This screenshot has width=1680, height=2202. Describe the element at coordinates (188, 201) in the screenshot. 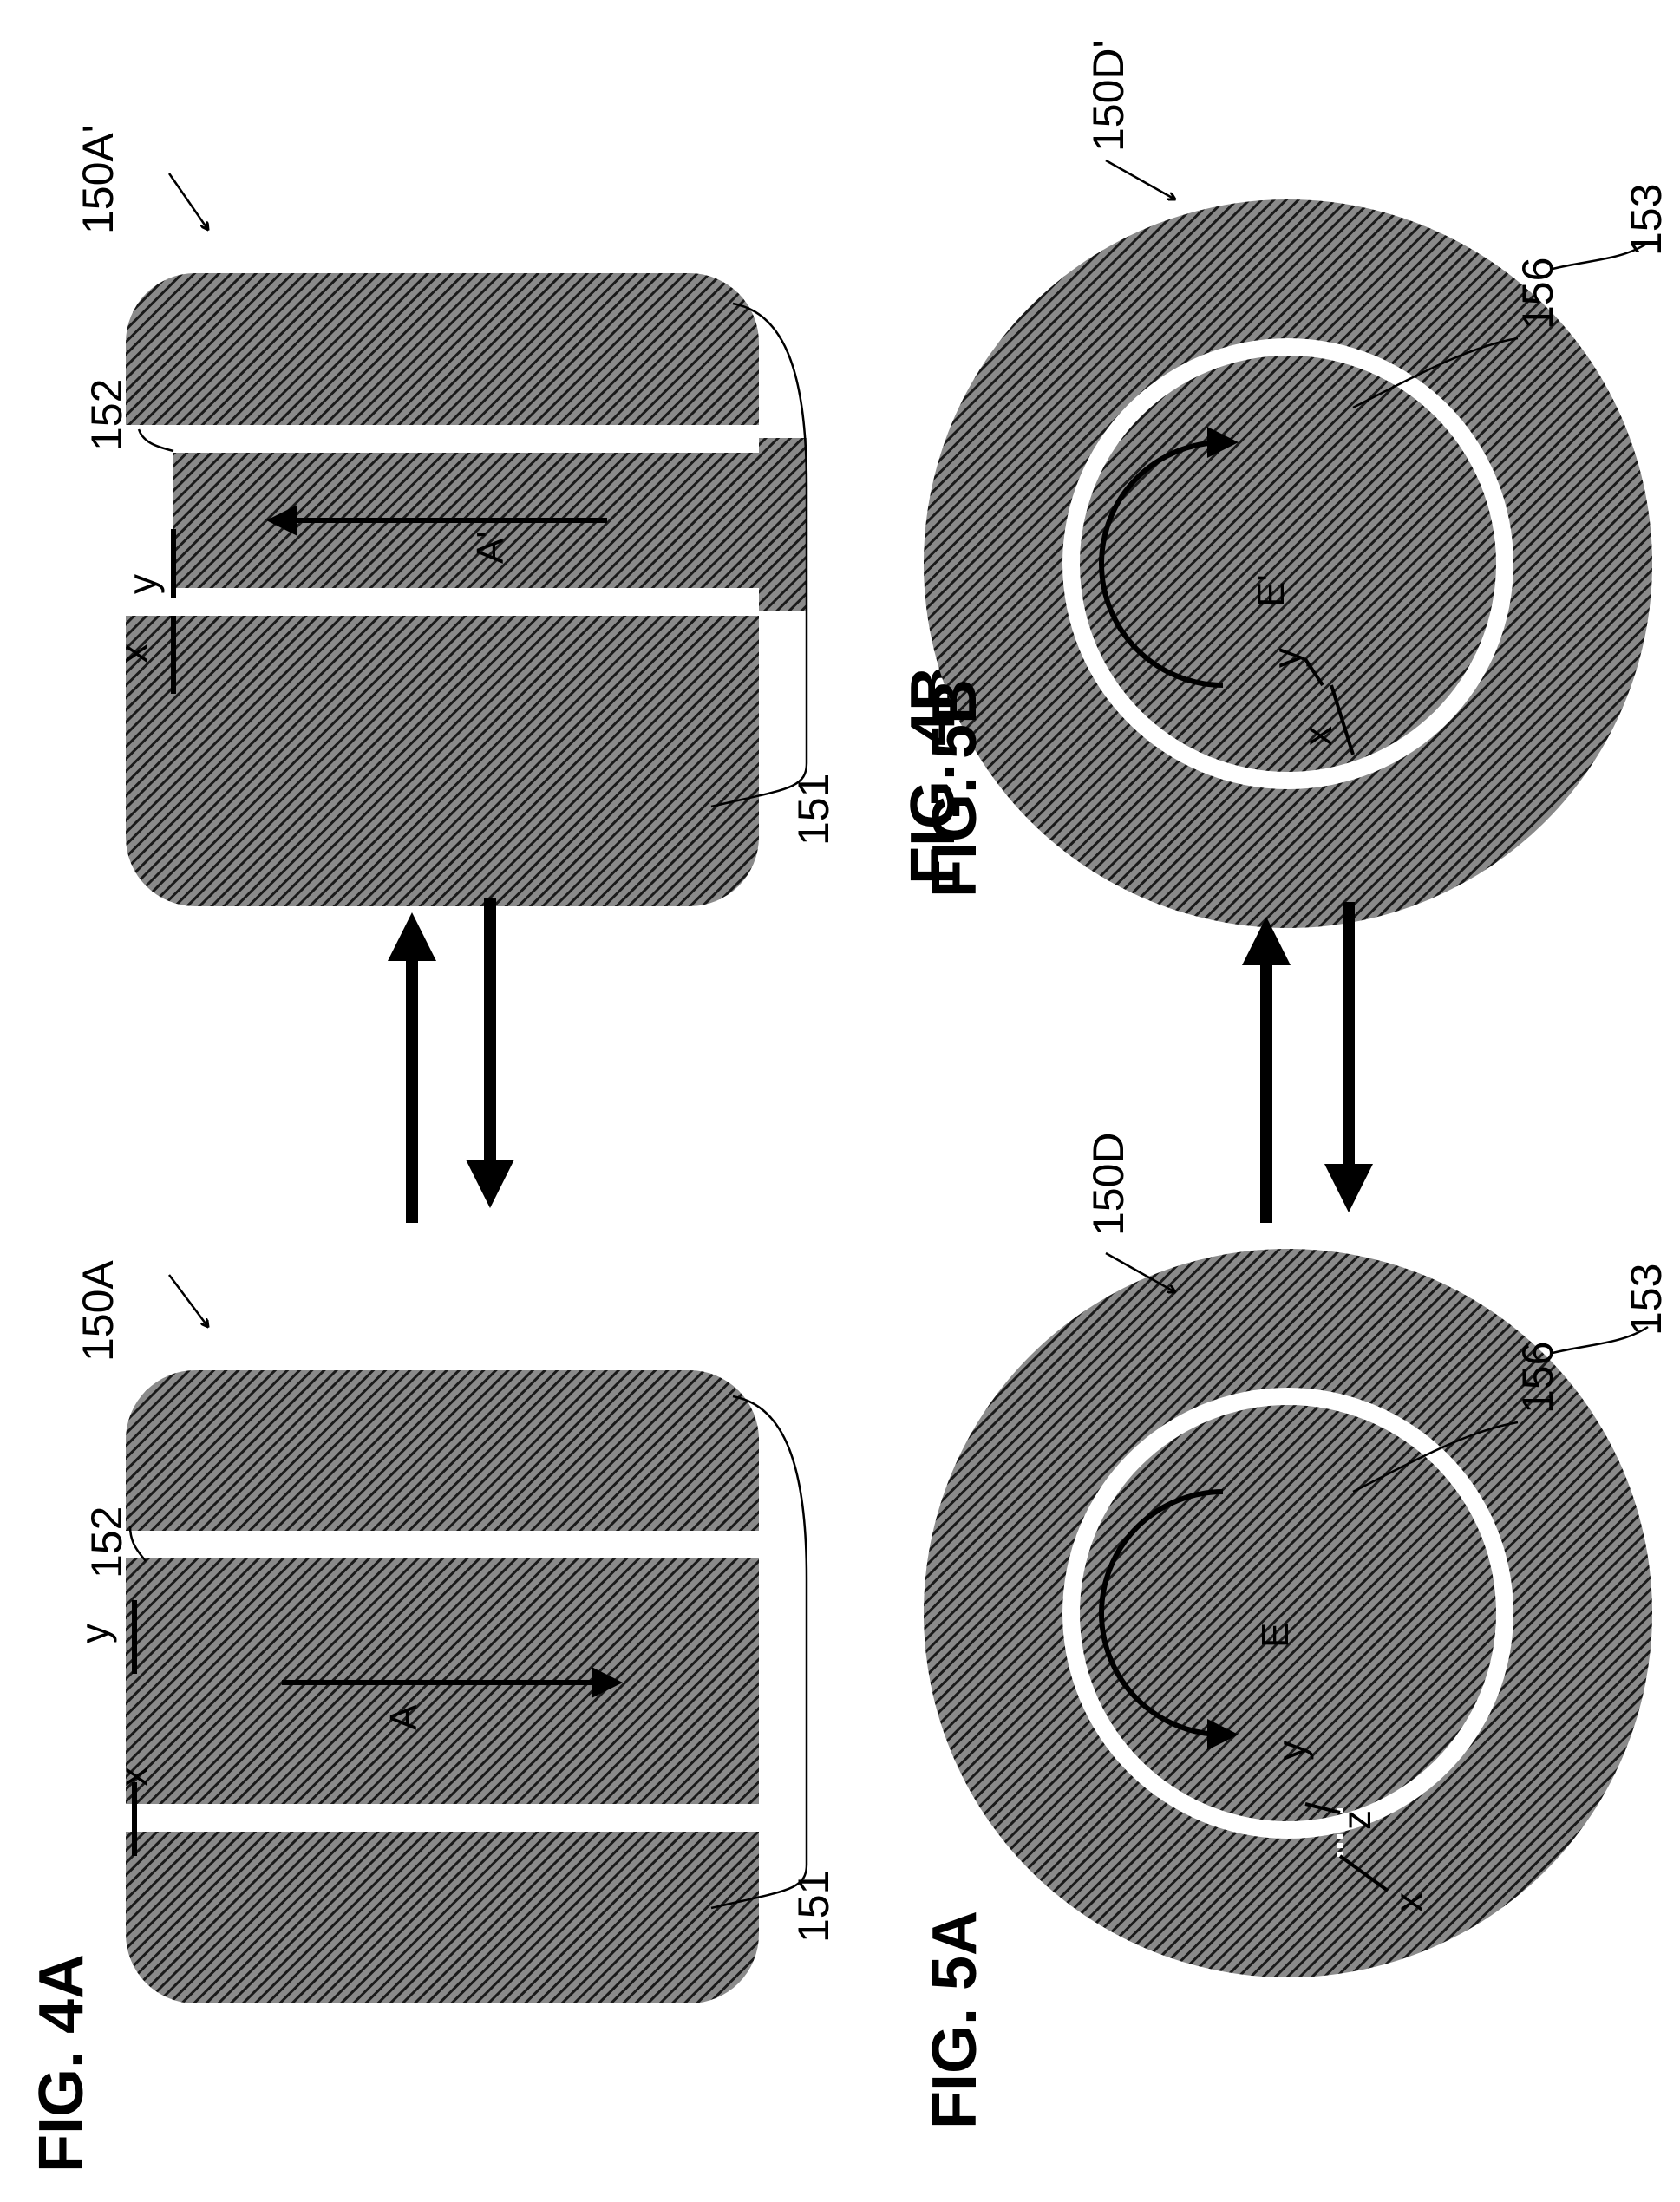

I see `pointer-150a-prime` at that location.